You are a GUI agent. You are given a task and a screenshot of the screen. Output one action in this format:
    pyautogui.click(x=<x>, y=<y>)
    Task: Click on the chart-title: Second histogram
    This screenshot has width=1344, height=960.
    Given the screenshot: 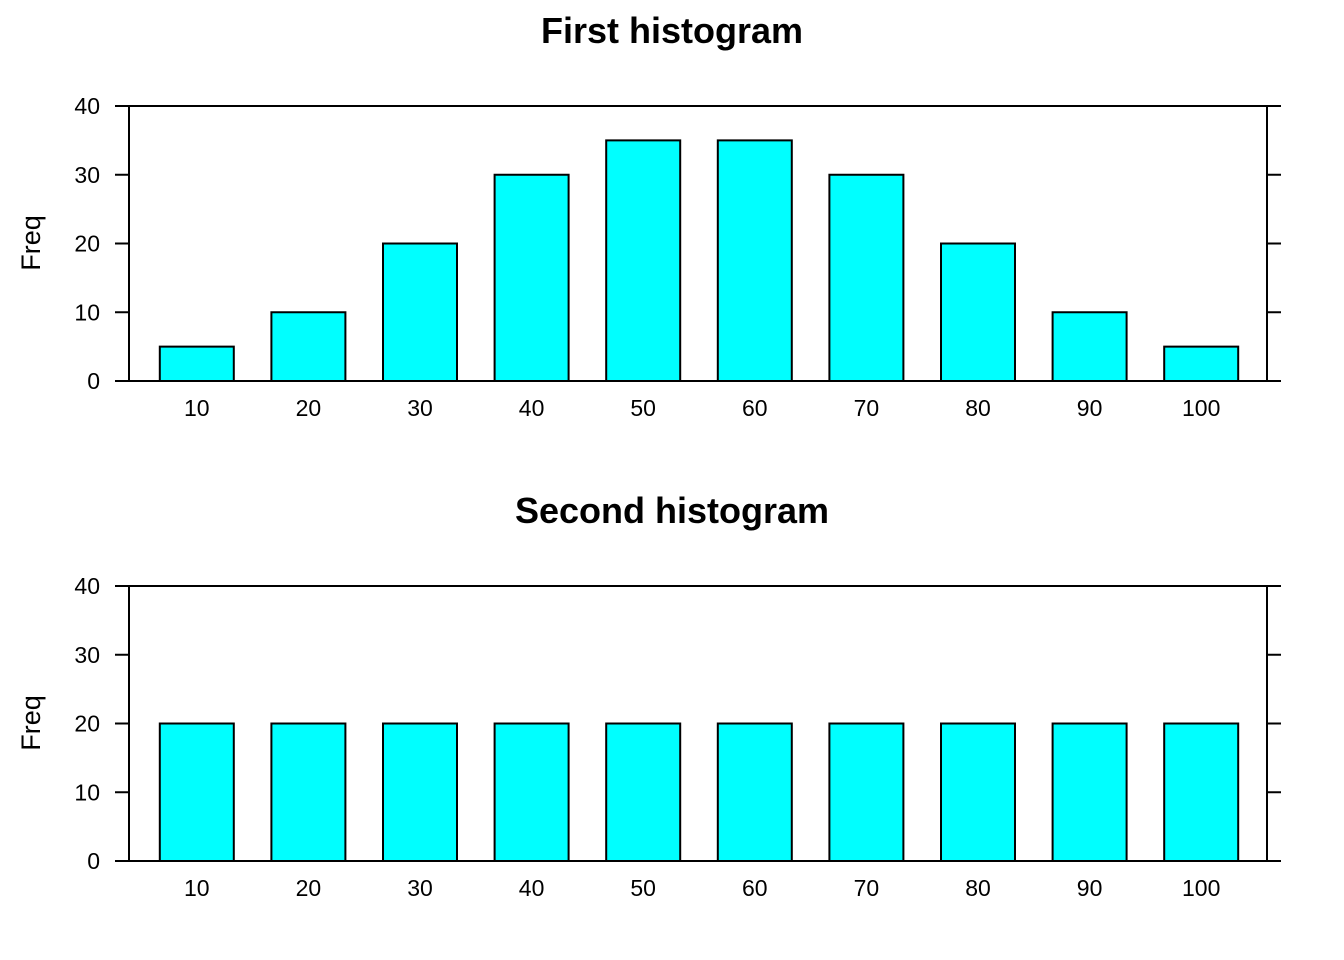 What is the action you would take?
    pyautogui.click(x=672, y=510)
    